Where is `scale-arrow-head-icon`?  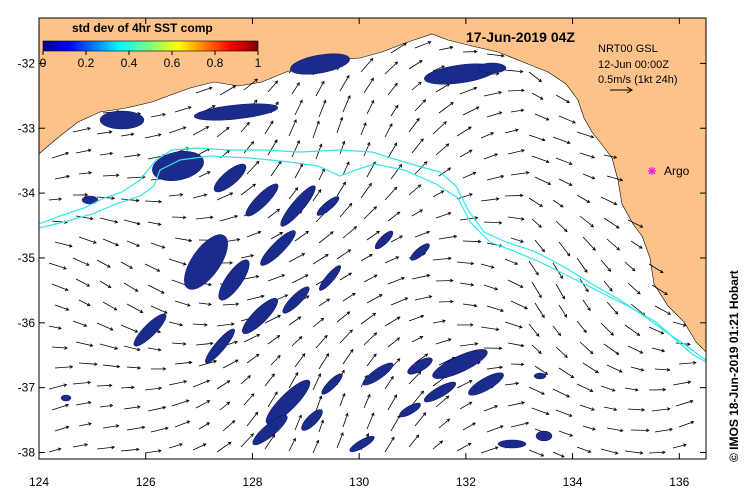 scale-arrow-head-icon is located at coordinates (629, 90).